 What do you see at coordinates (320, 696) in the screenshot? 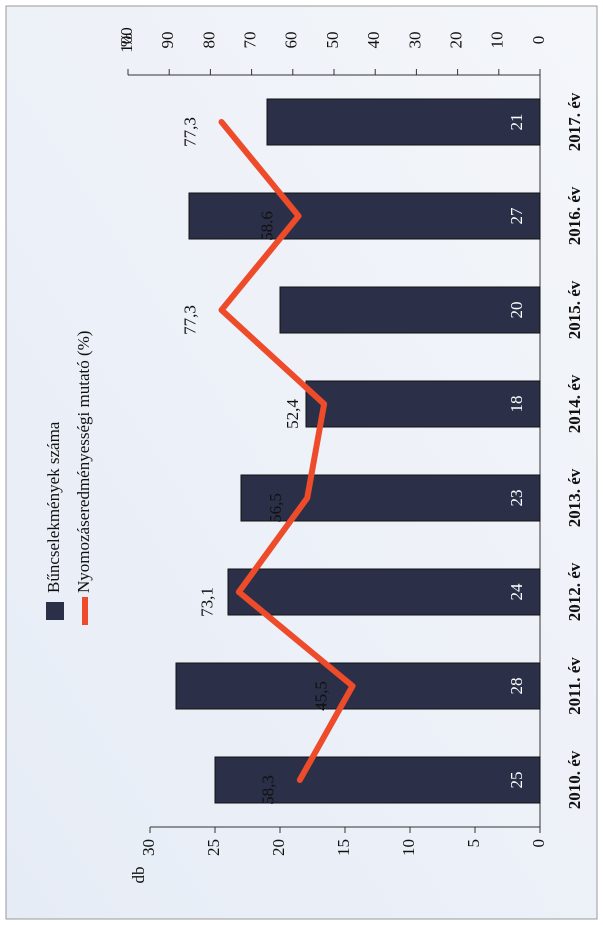
I see `line-label: 45,5` at bounding box center [320, 696].